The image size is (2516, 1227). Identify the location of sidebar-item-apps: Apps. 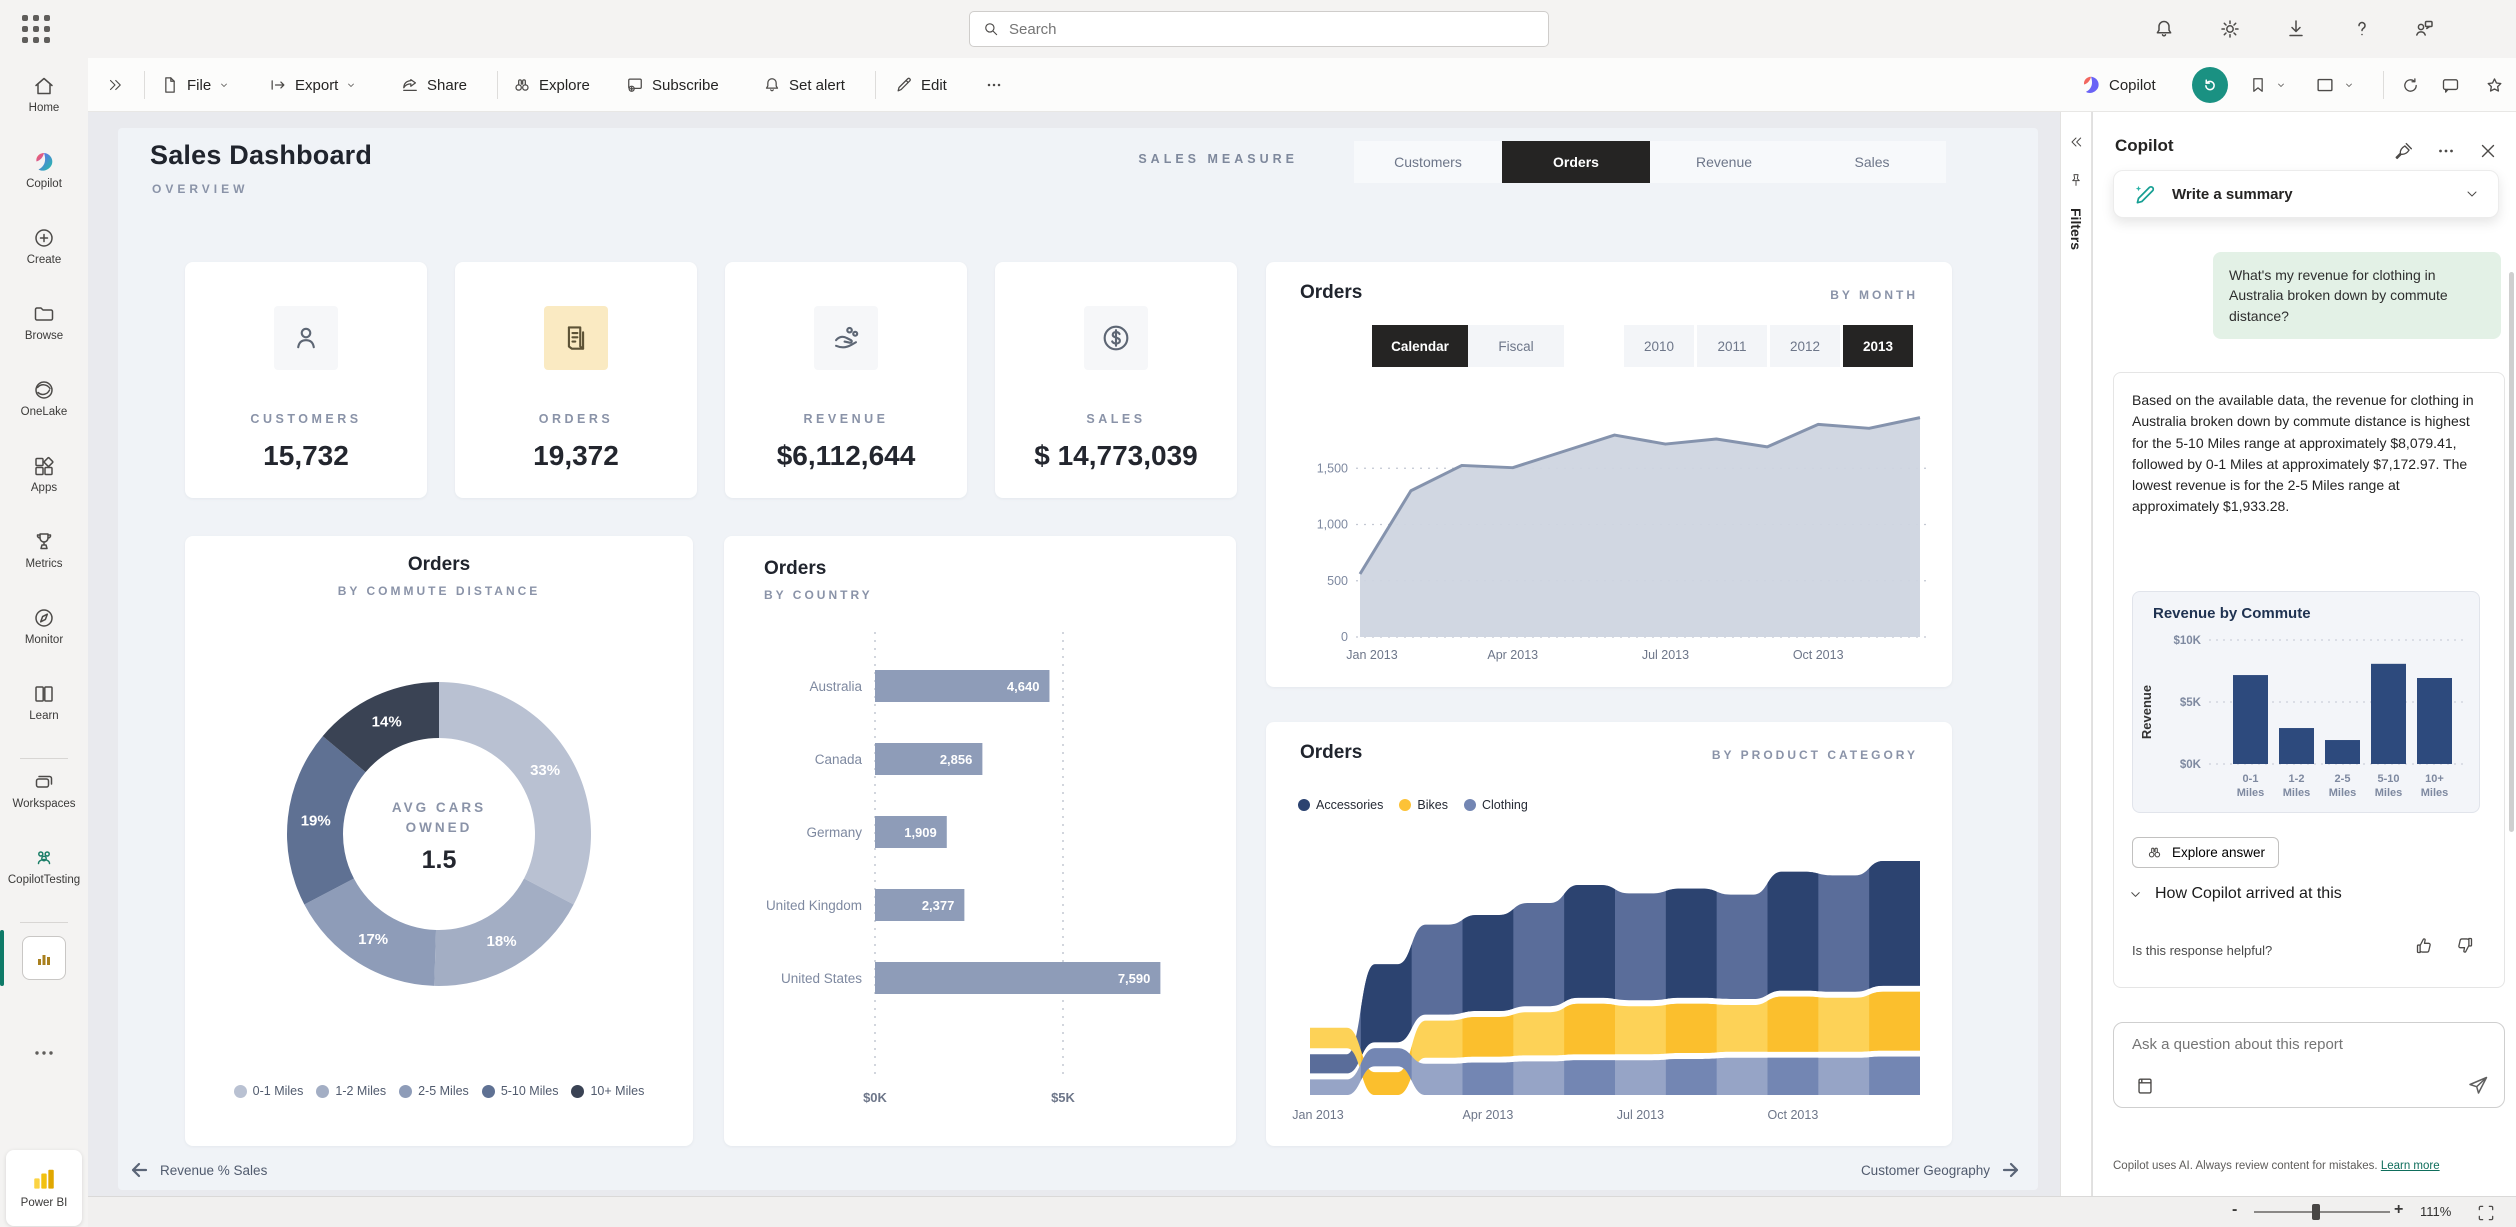
(44, 474).